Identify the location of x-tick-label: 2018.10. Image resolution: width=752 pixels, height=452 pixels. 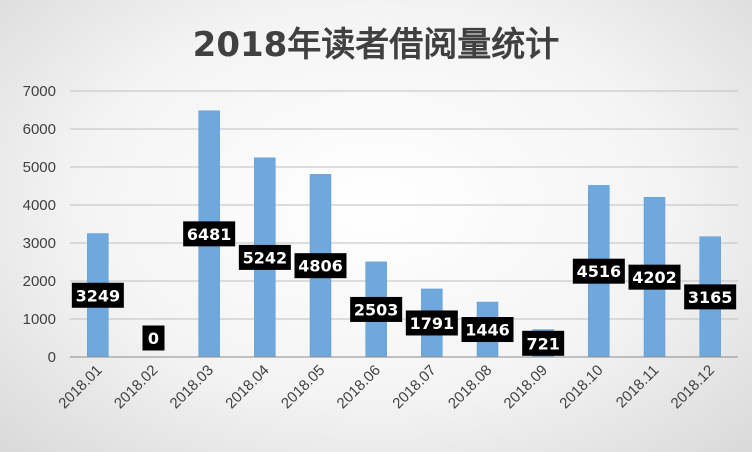
(581, 387).